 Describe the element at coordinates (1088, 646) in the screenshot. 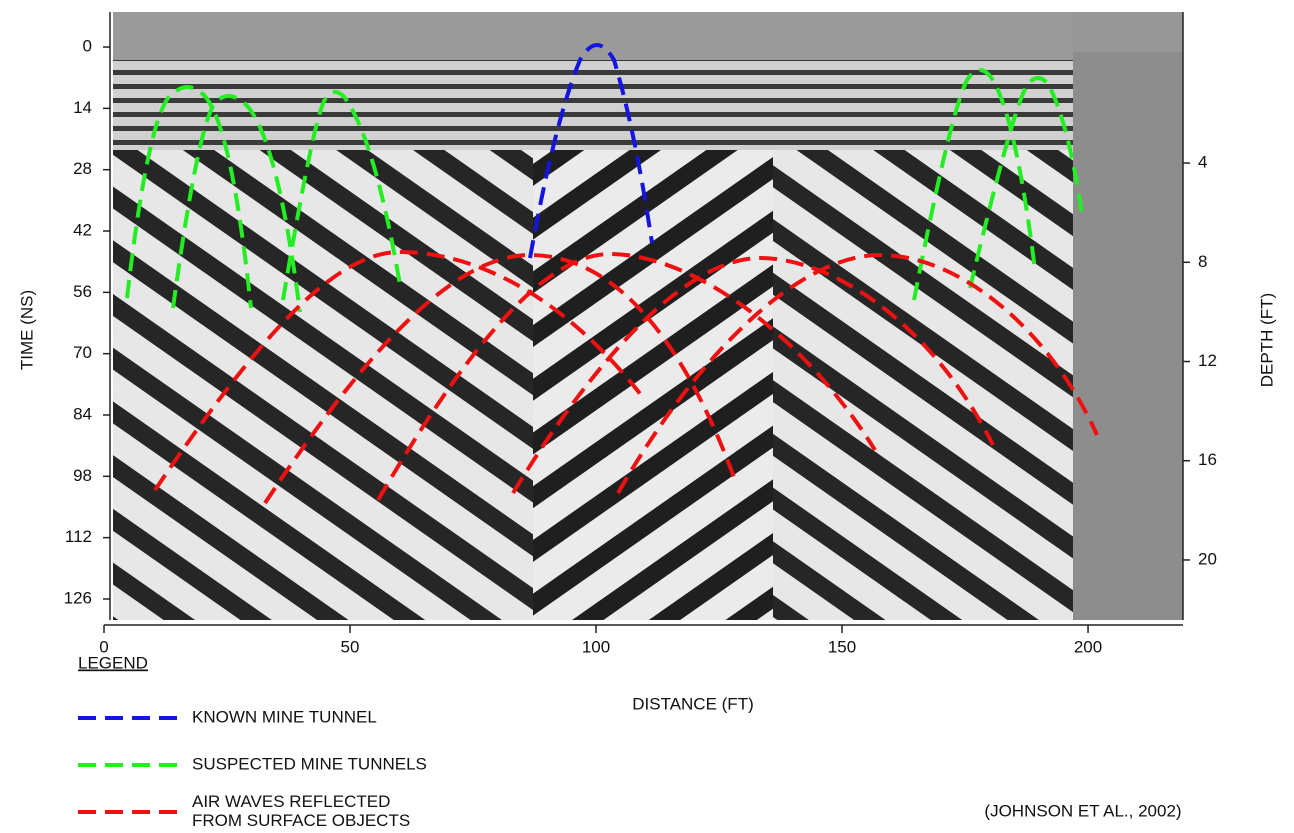

I see `x-tick-label: 200` at that location.